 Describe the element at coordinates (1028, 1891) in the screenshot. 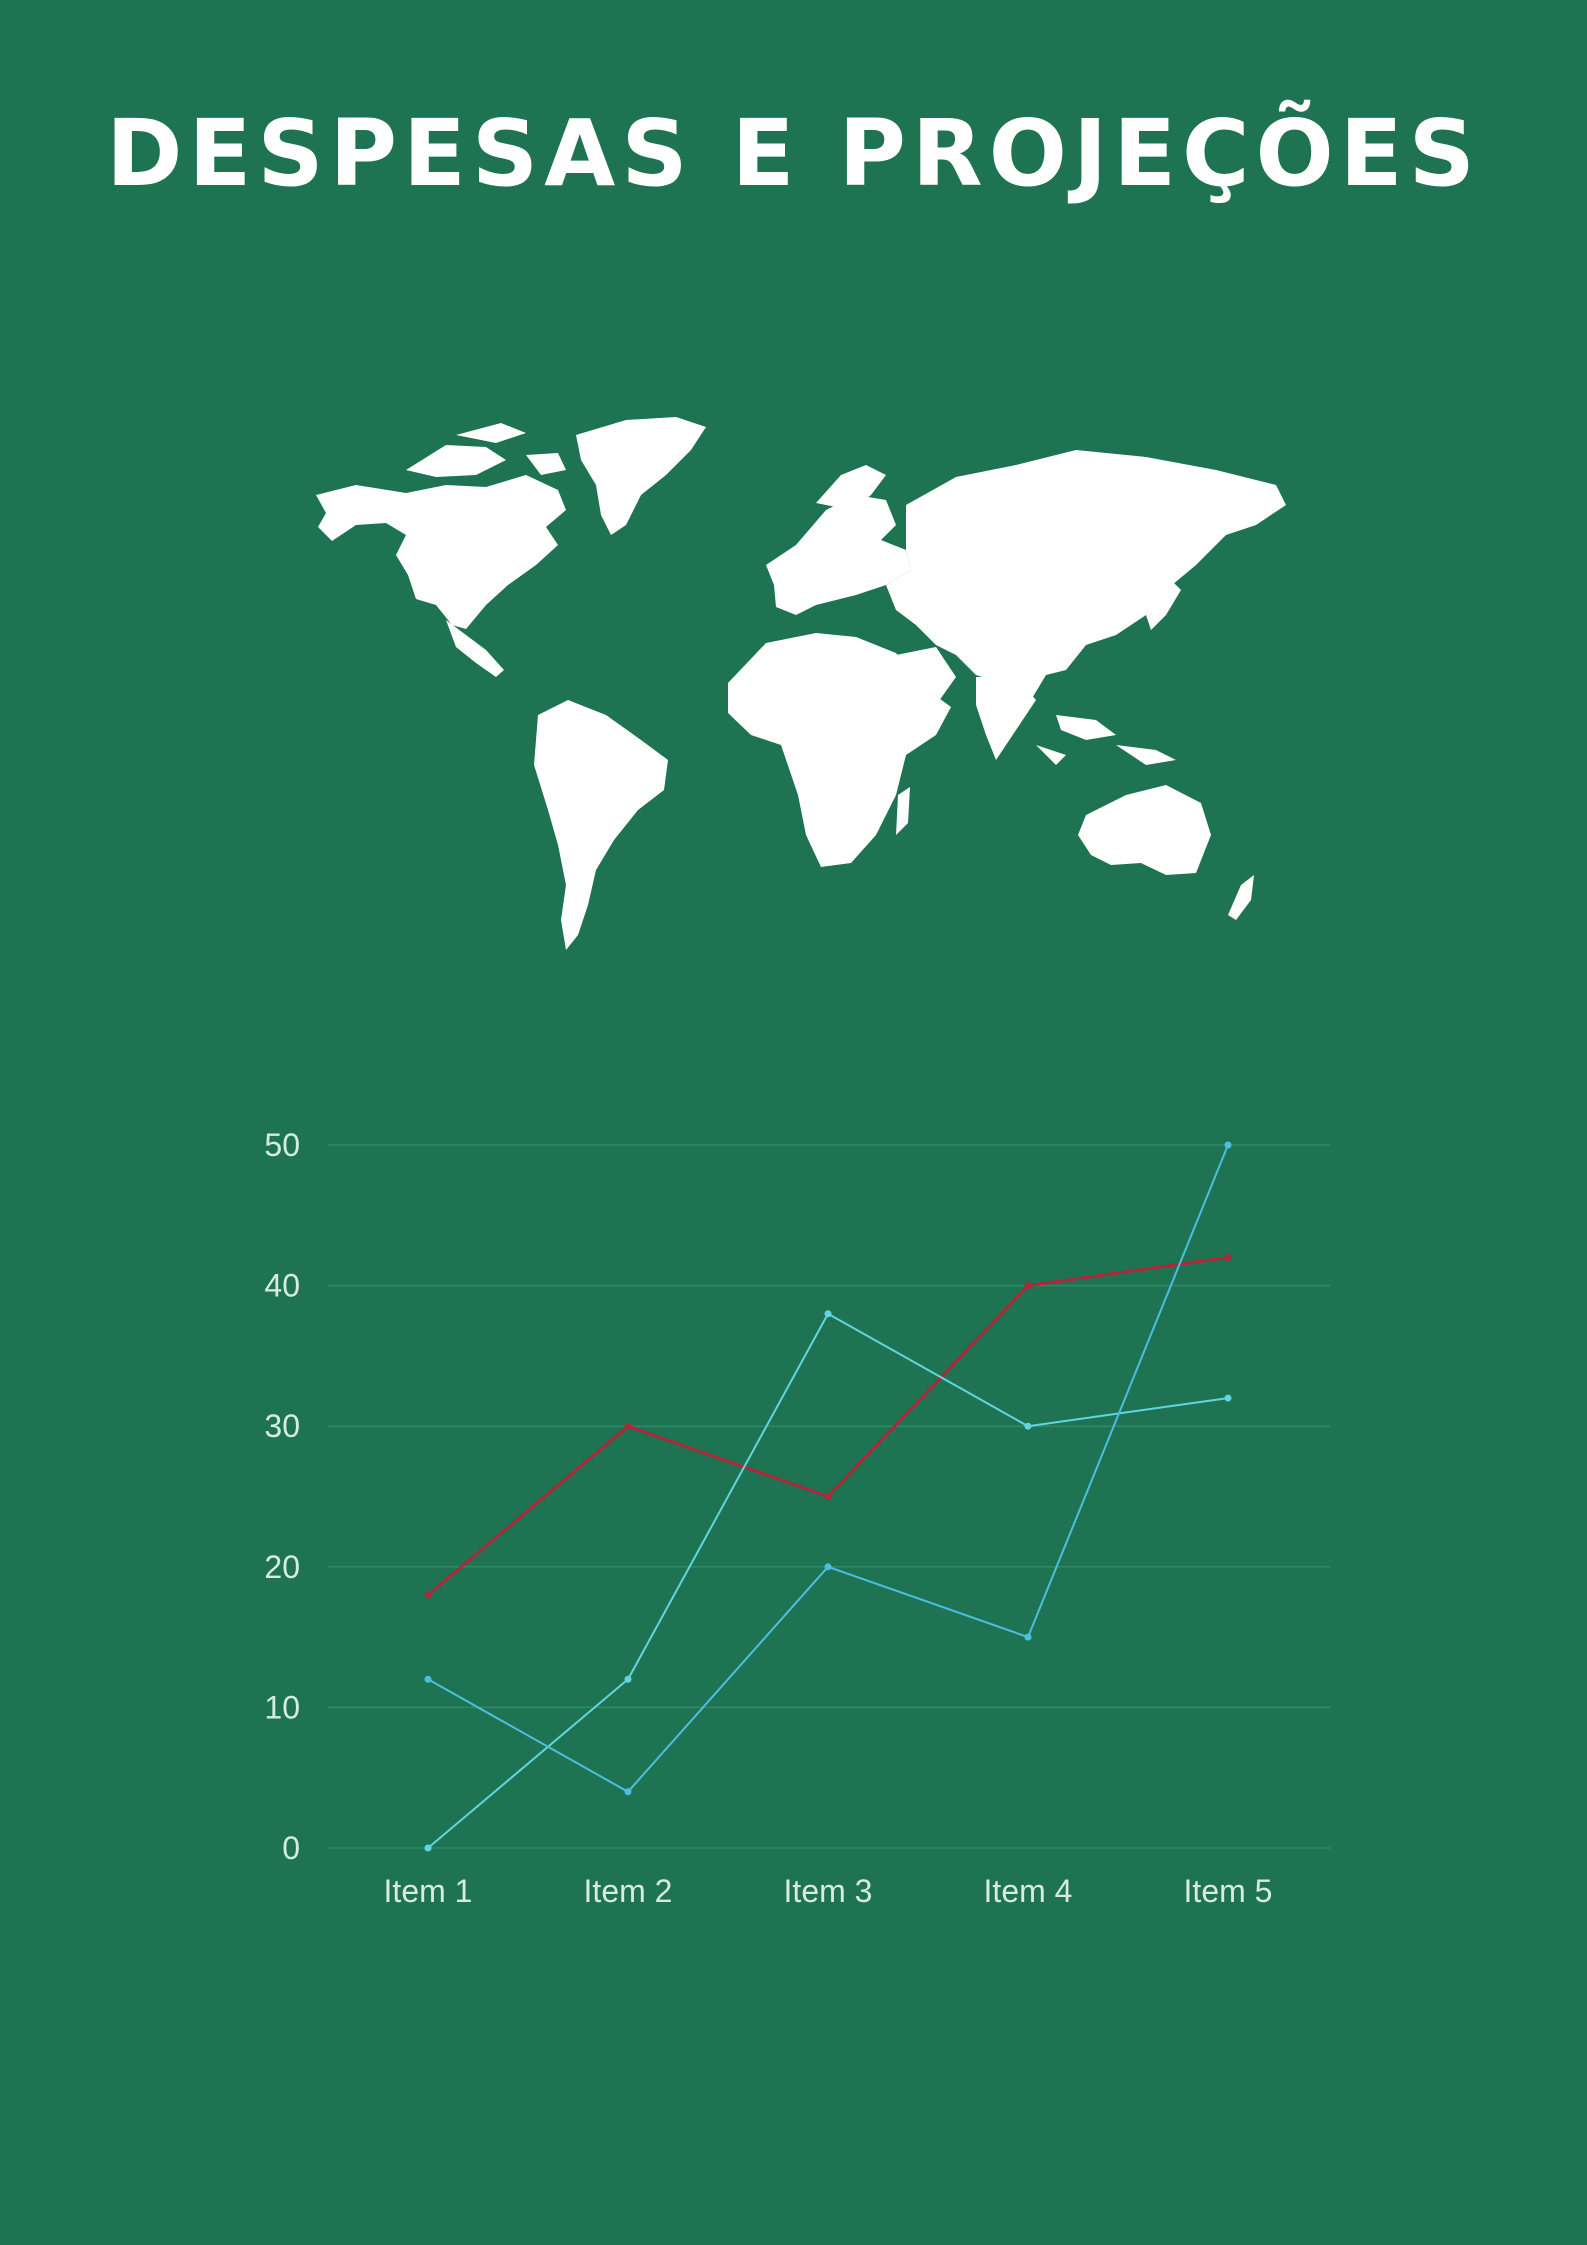

I see `x-tick-label: Item 4` at that location.